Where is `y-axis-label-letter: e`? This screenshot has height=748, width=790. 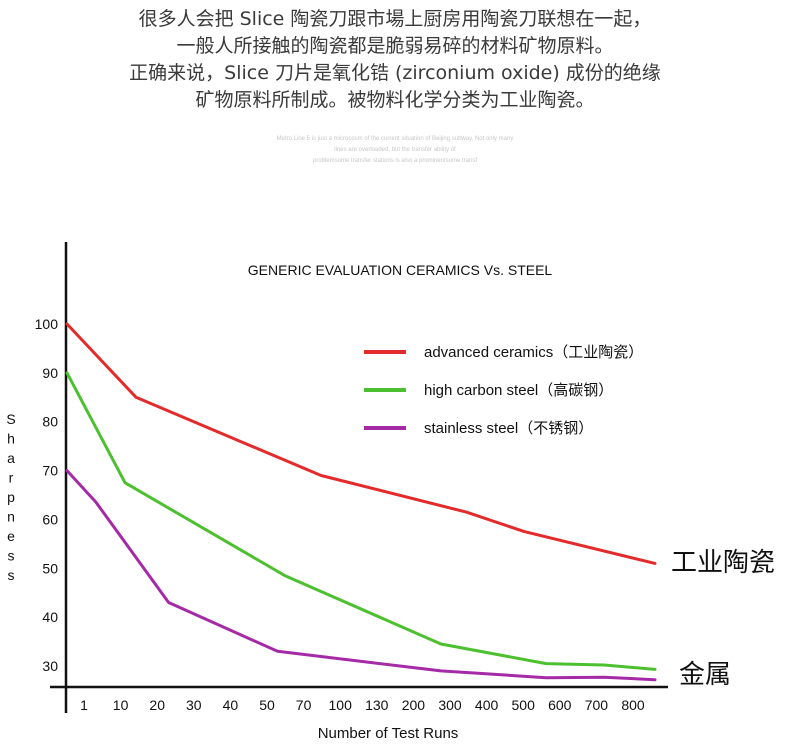
y-axis-label-letter: e is located at coordinates (11, 536).